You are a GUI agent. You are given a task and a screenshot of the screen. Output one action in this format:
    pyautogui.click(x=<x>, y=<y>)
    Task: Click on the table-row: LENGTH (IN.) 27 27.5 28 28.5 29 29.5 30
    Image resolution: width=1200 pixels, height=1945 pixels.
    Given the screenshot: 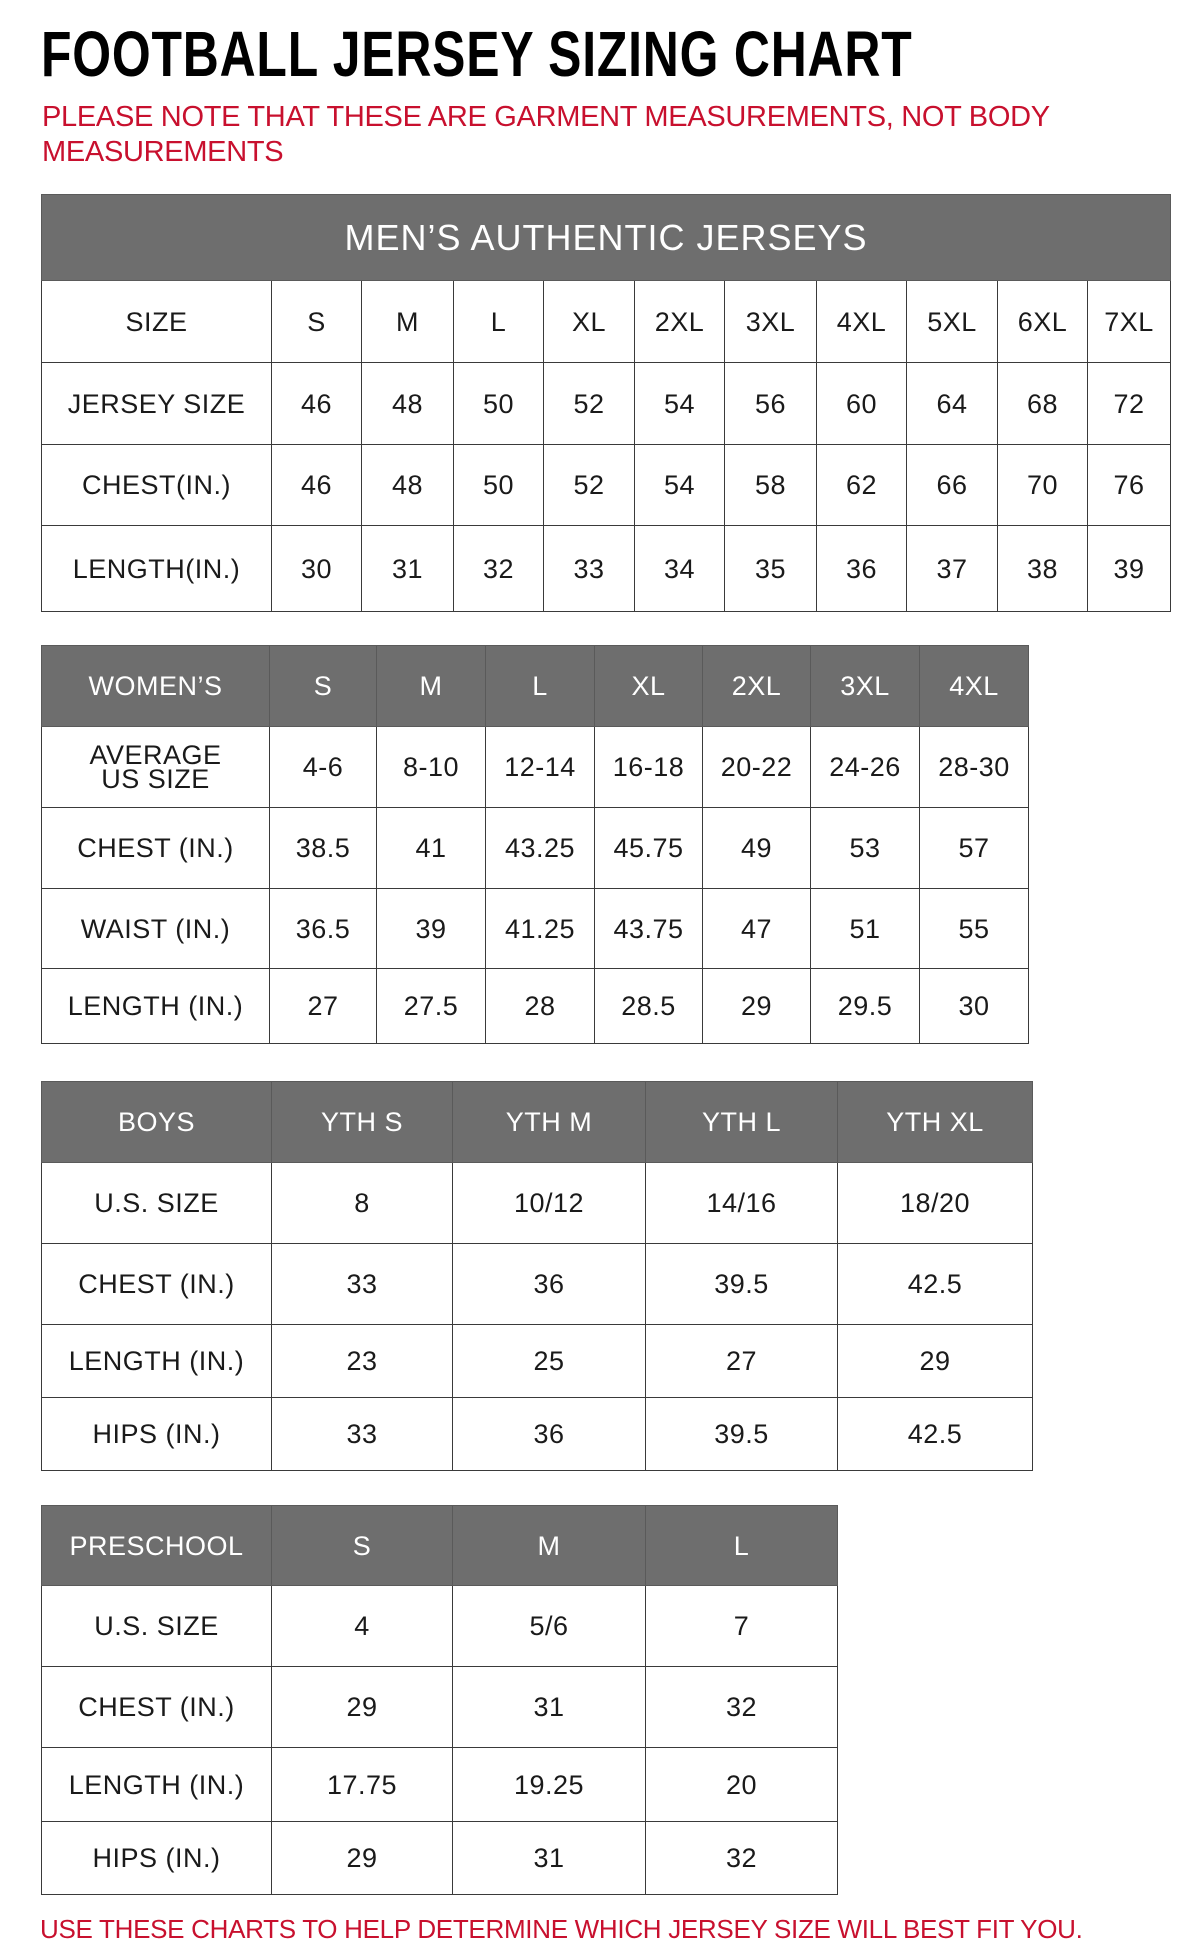 What is the action you would take?
    pyautogui.click(x=535, y=1006)
    